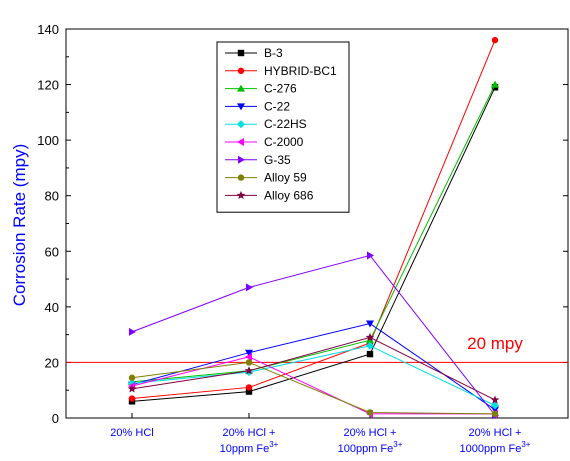 The width and height of the screenshot is (570, 461). I want to click on reference-line-label: 20 mpy, so click(495, 343).